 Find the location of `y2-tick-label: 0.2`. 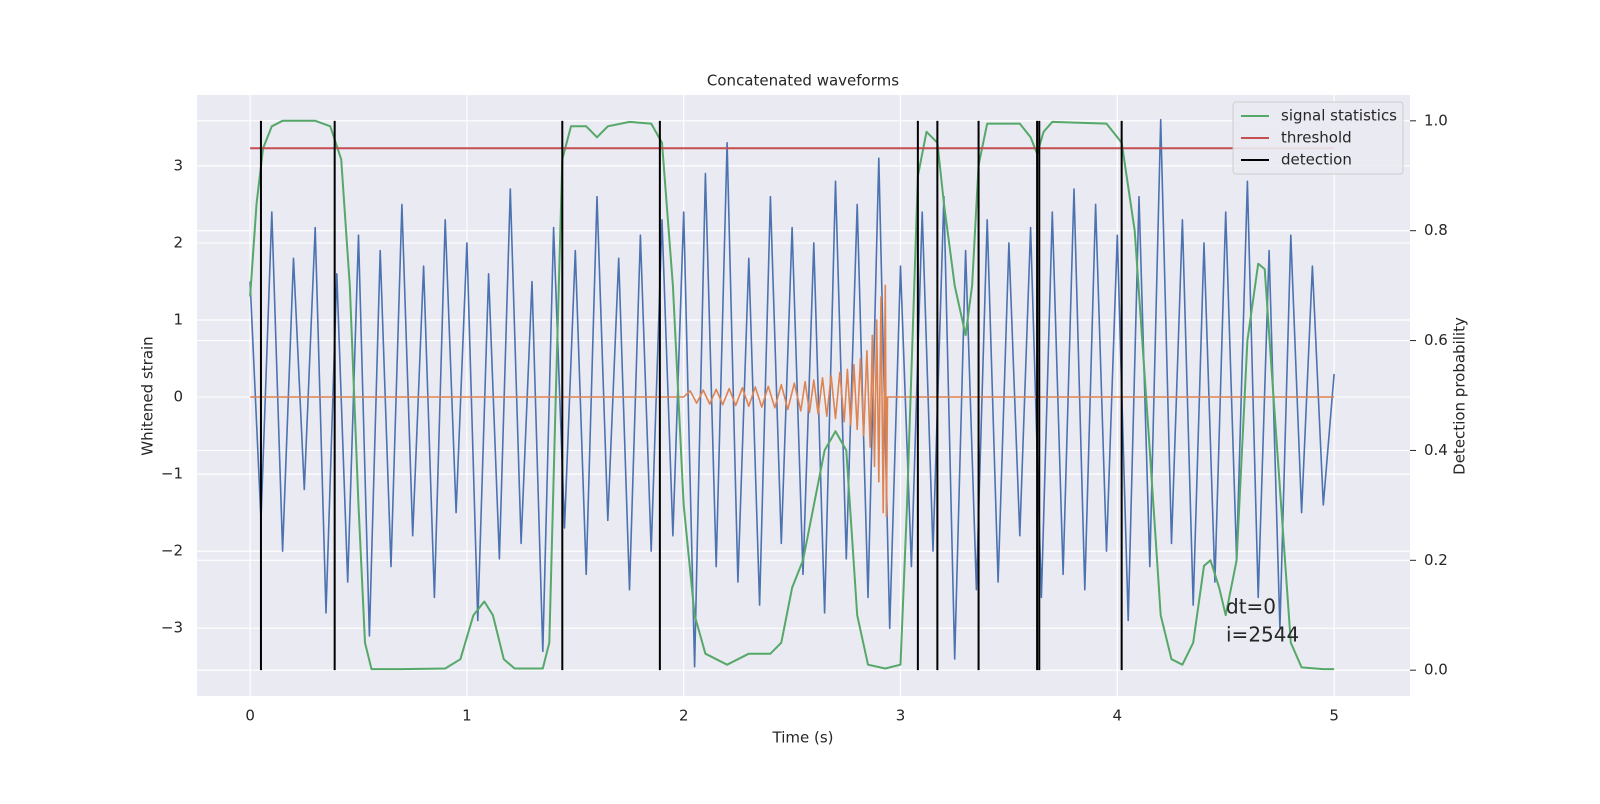

y2-tick-label: 0.2 is located at coordinates (1436, 560).